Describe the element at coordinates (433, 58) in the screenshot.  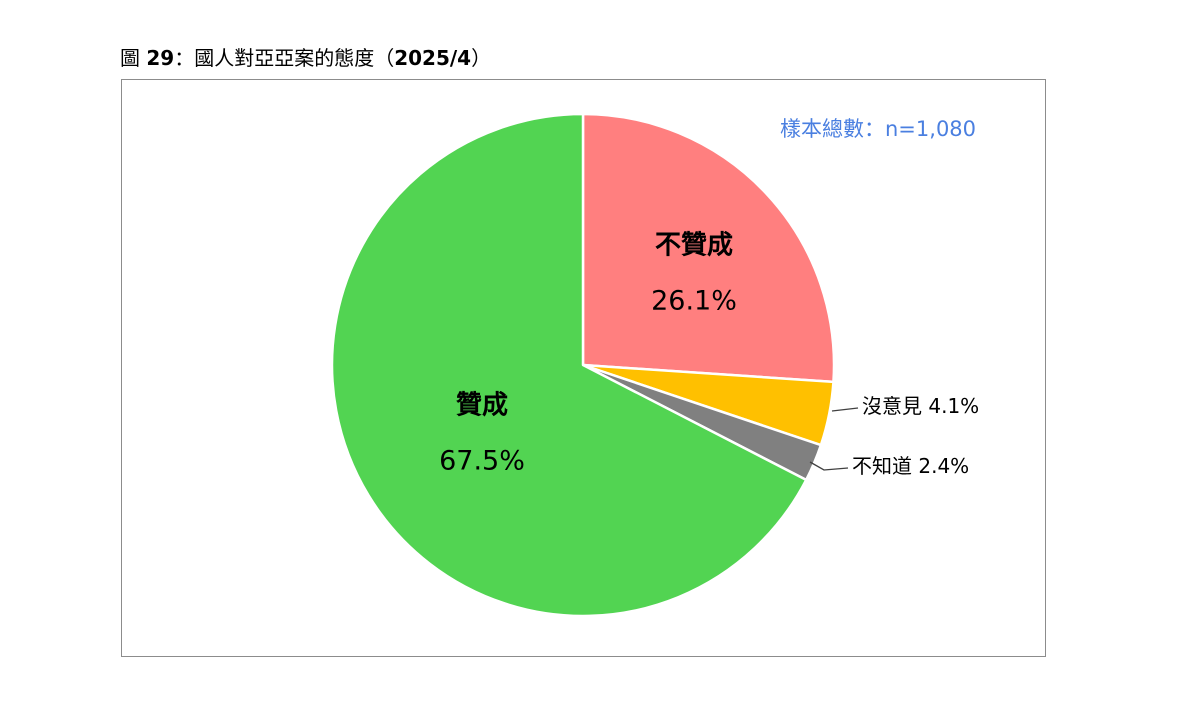
I see `title-date: 2025/4` at that location.